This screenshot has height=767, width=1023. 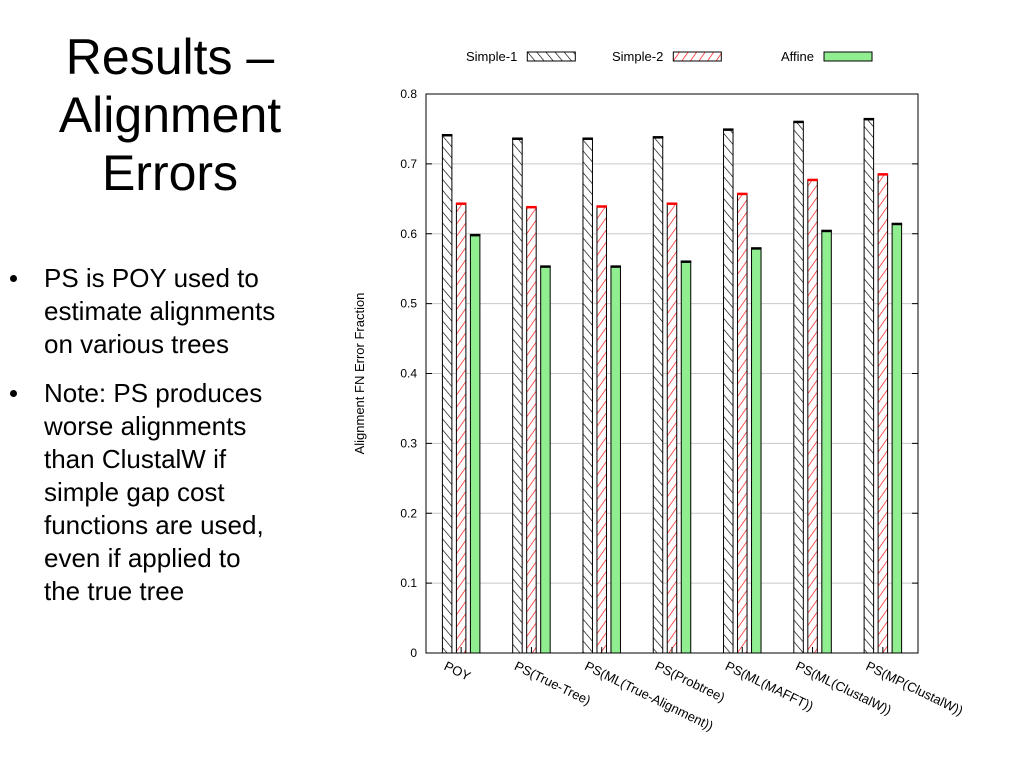 I want to click on bullet-text-line: on various trees, so click(x=136, y=344).